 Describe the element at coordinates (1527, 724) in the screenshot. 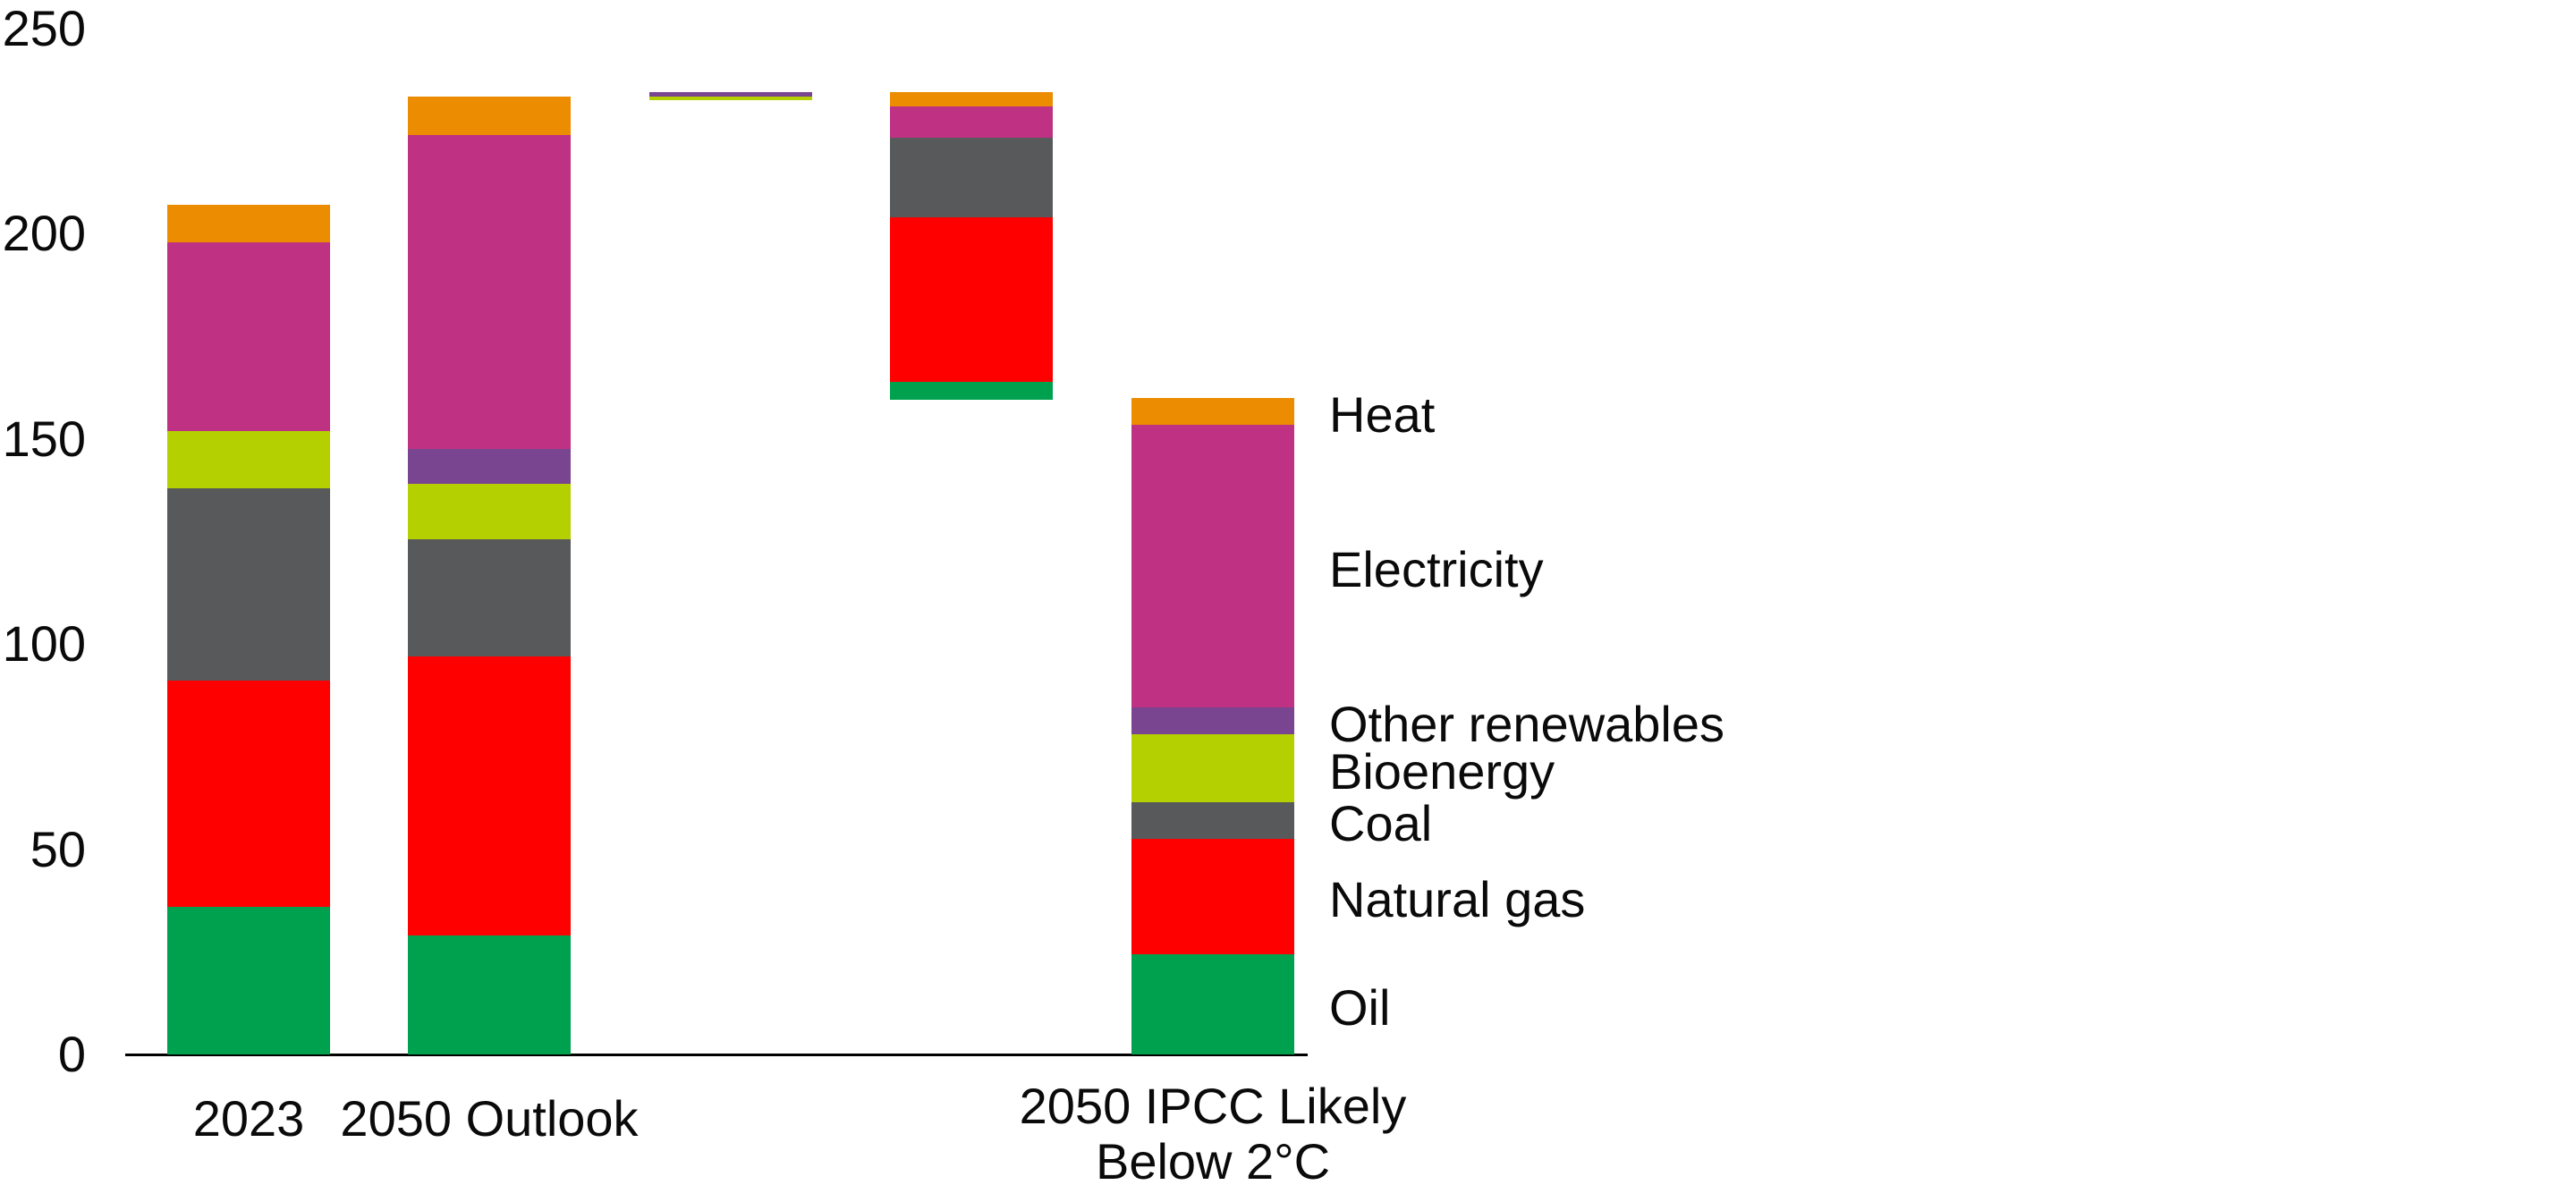

I see `legend-label-other-renewables: Other renewables` at that location.